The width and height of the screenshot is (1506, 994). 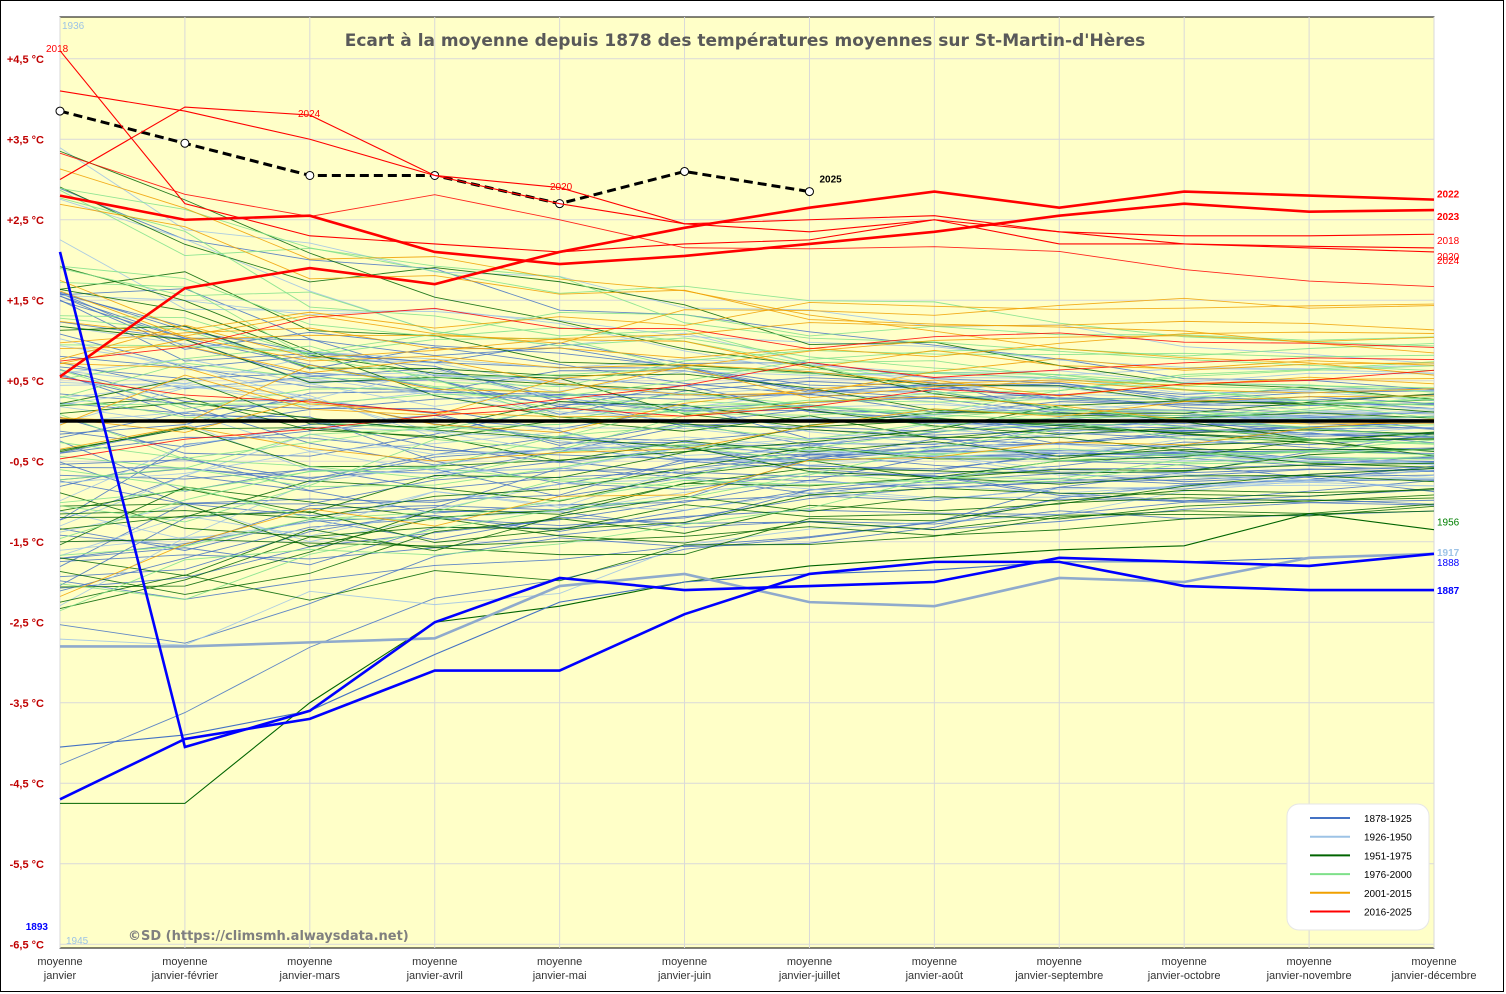 I want to click on series-label-2023: 2023, so click(x=1448, y=217).